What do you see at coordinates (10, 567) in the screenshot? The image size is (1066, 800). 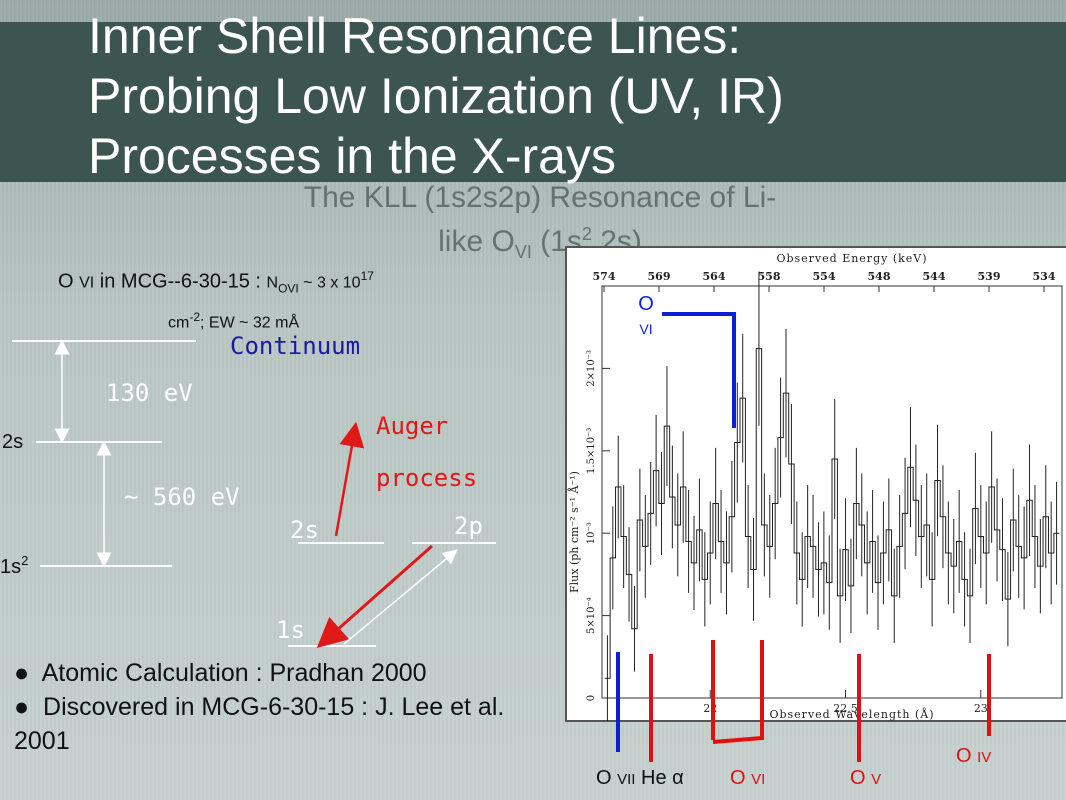 I see `level-1s-base: 1s` at bounding box center [10, 567].